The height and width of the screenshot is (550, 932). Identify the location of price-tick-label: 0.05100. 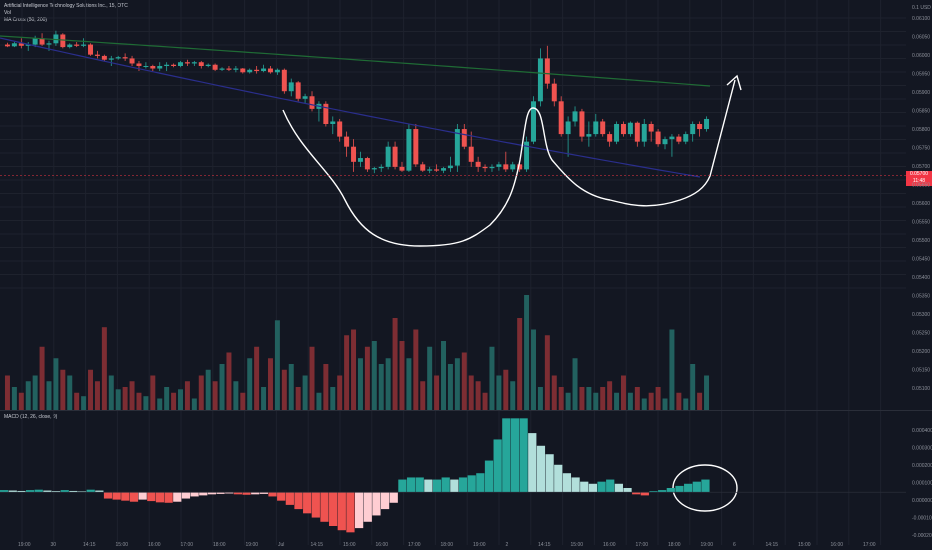
(921, 389).